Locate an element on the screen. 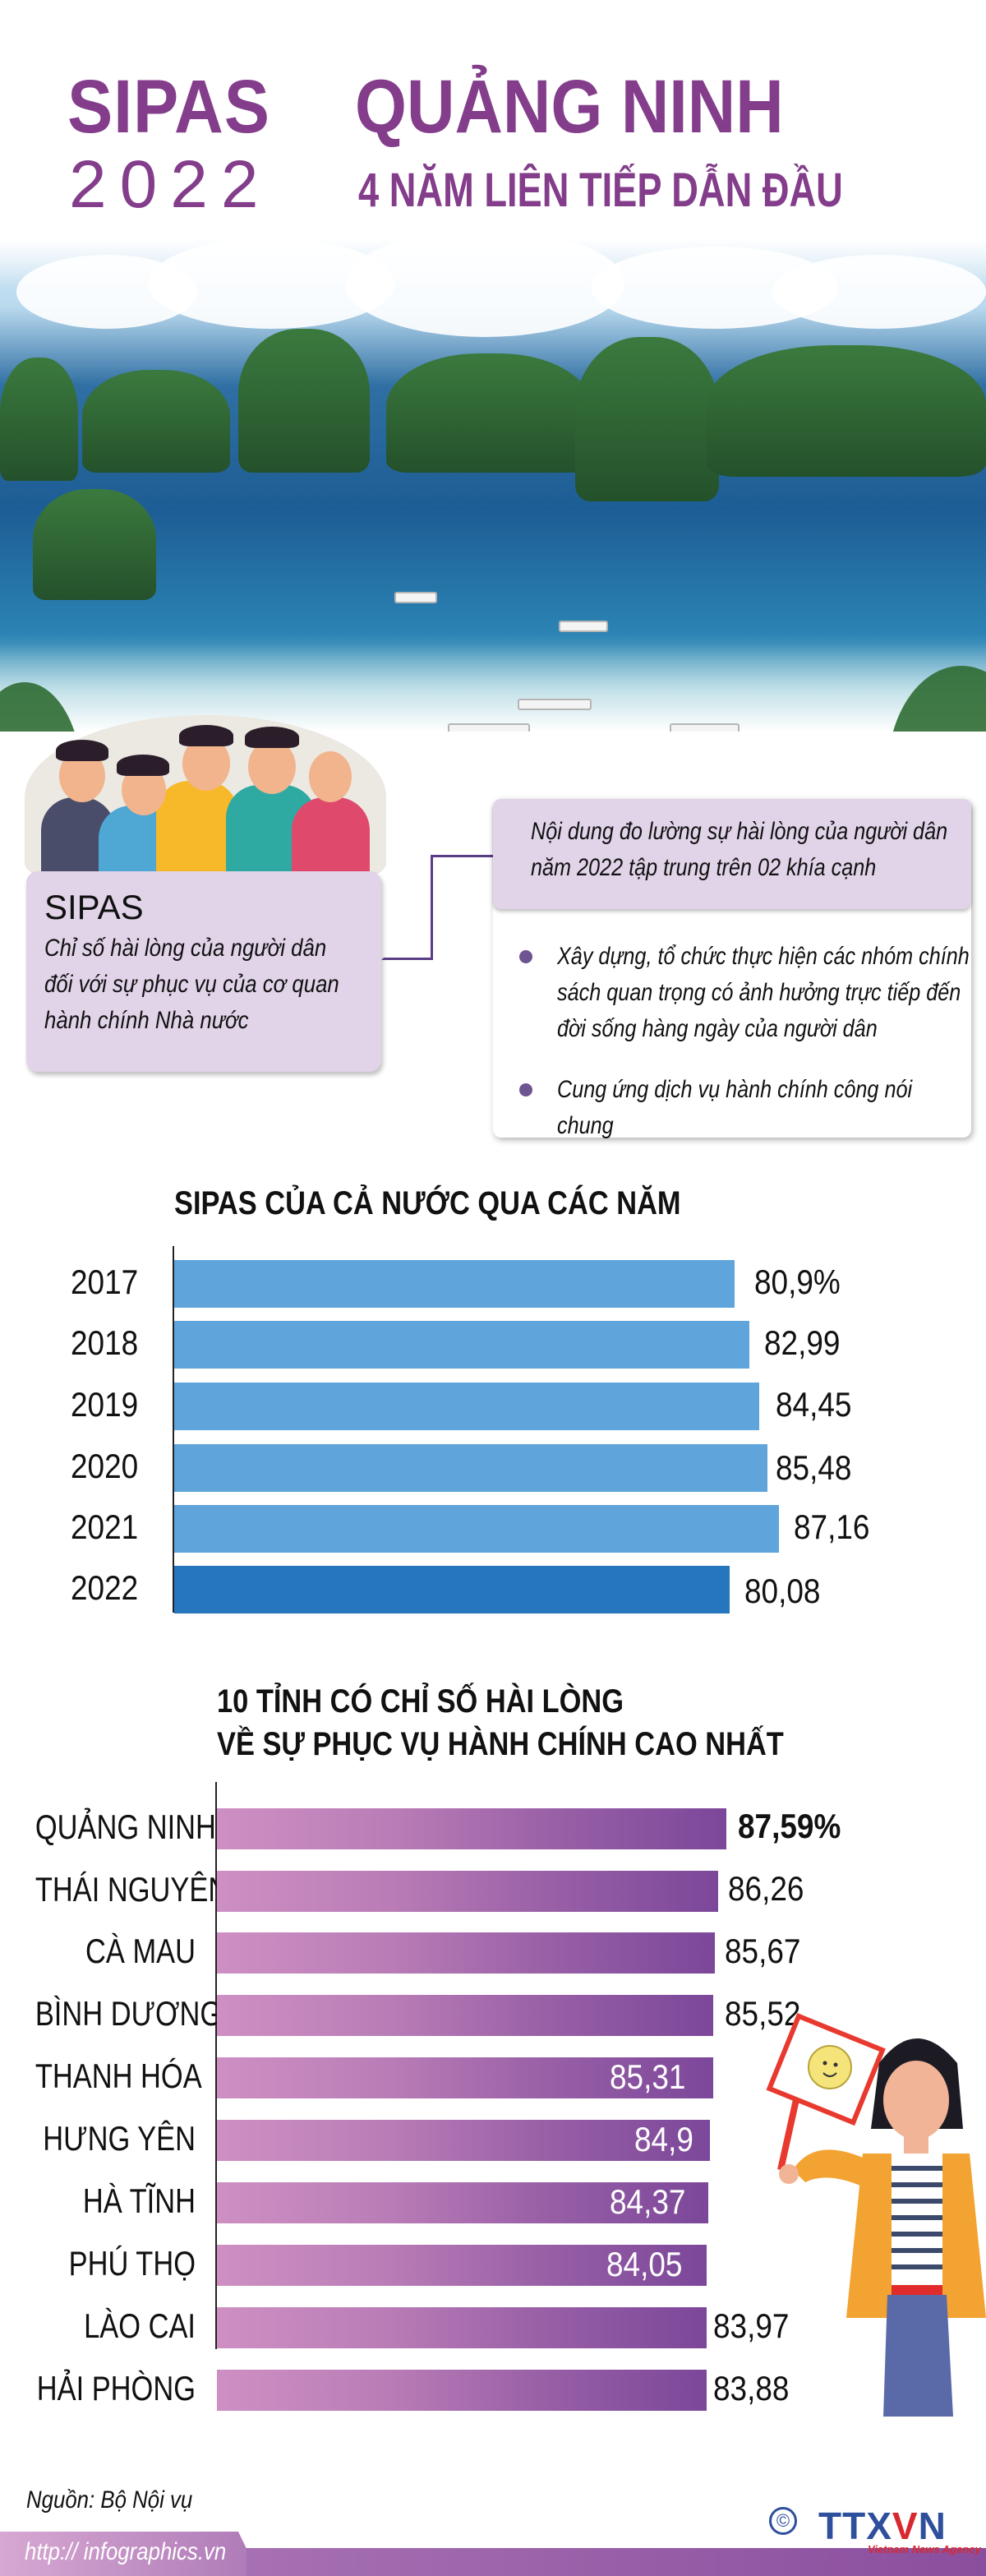 This screenshot has height=2576, width=986. chart2-category: QUẢNG NINH is located at coordinates (125, 1827).